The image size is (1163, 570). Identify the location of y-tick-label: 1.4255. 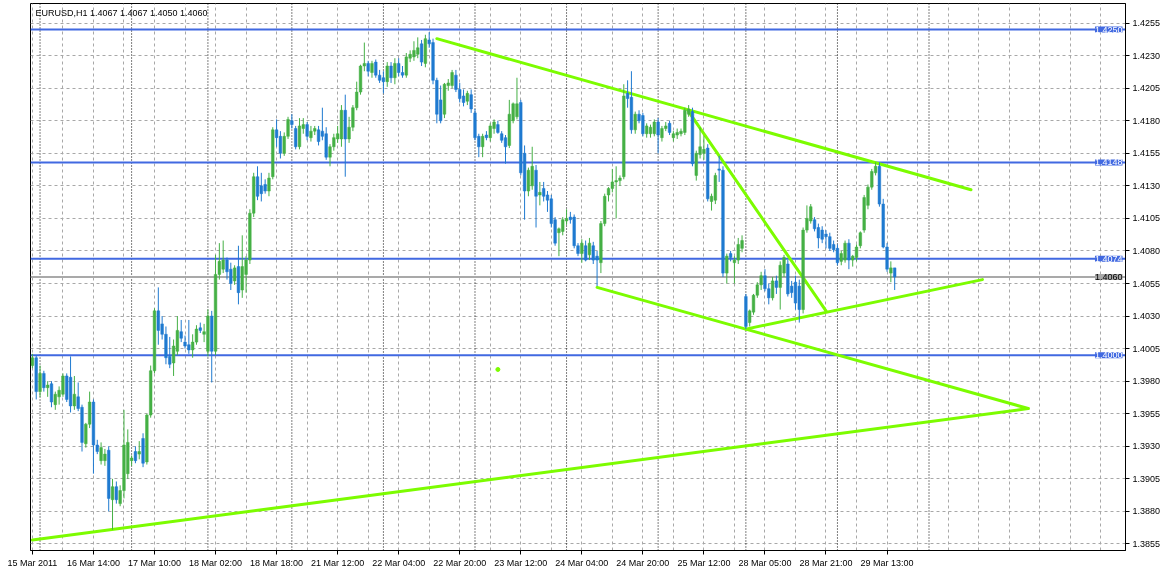
(1146, 23).